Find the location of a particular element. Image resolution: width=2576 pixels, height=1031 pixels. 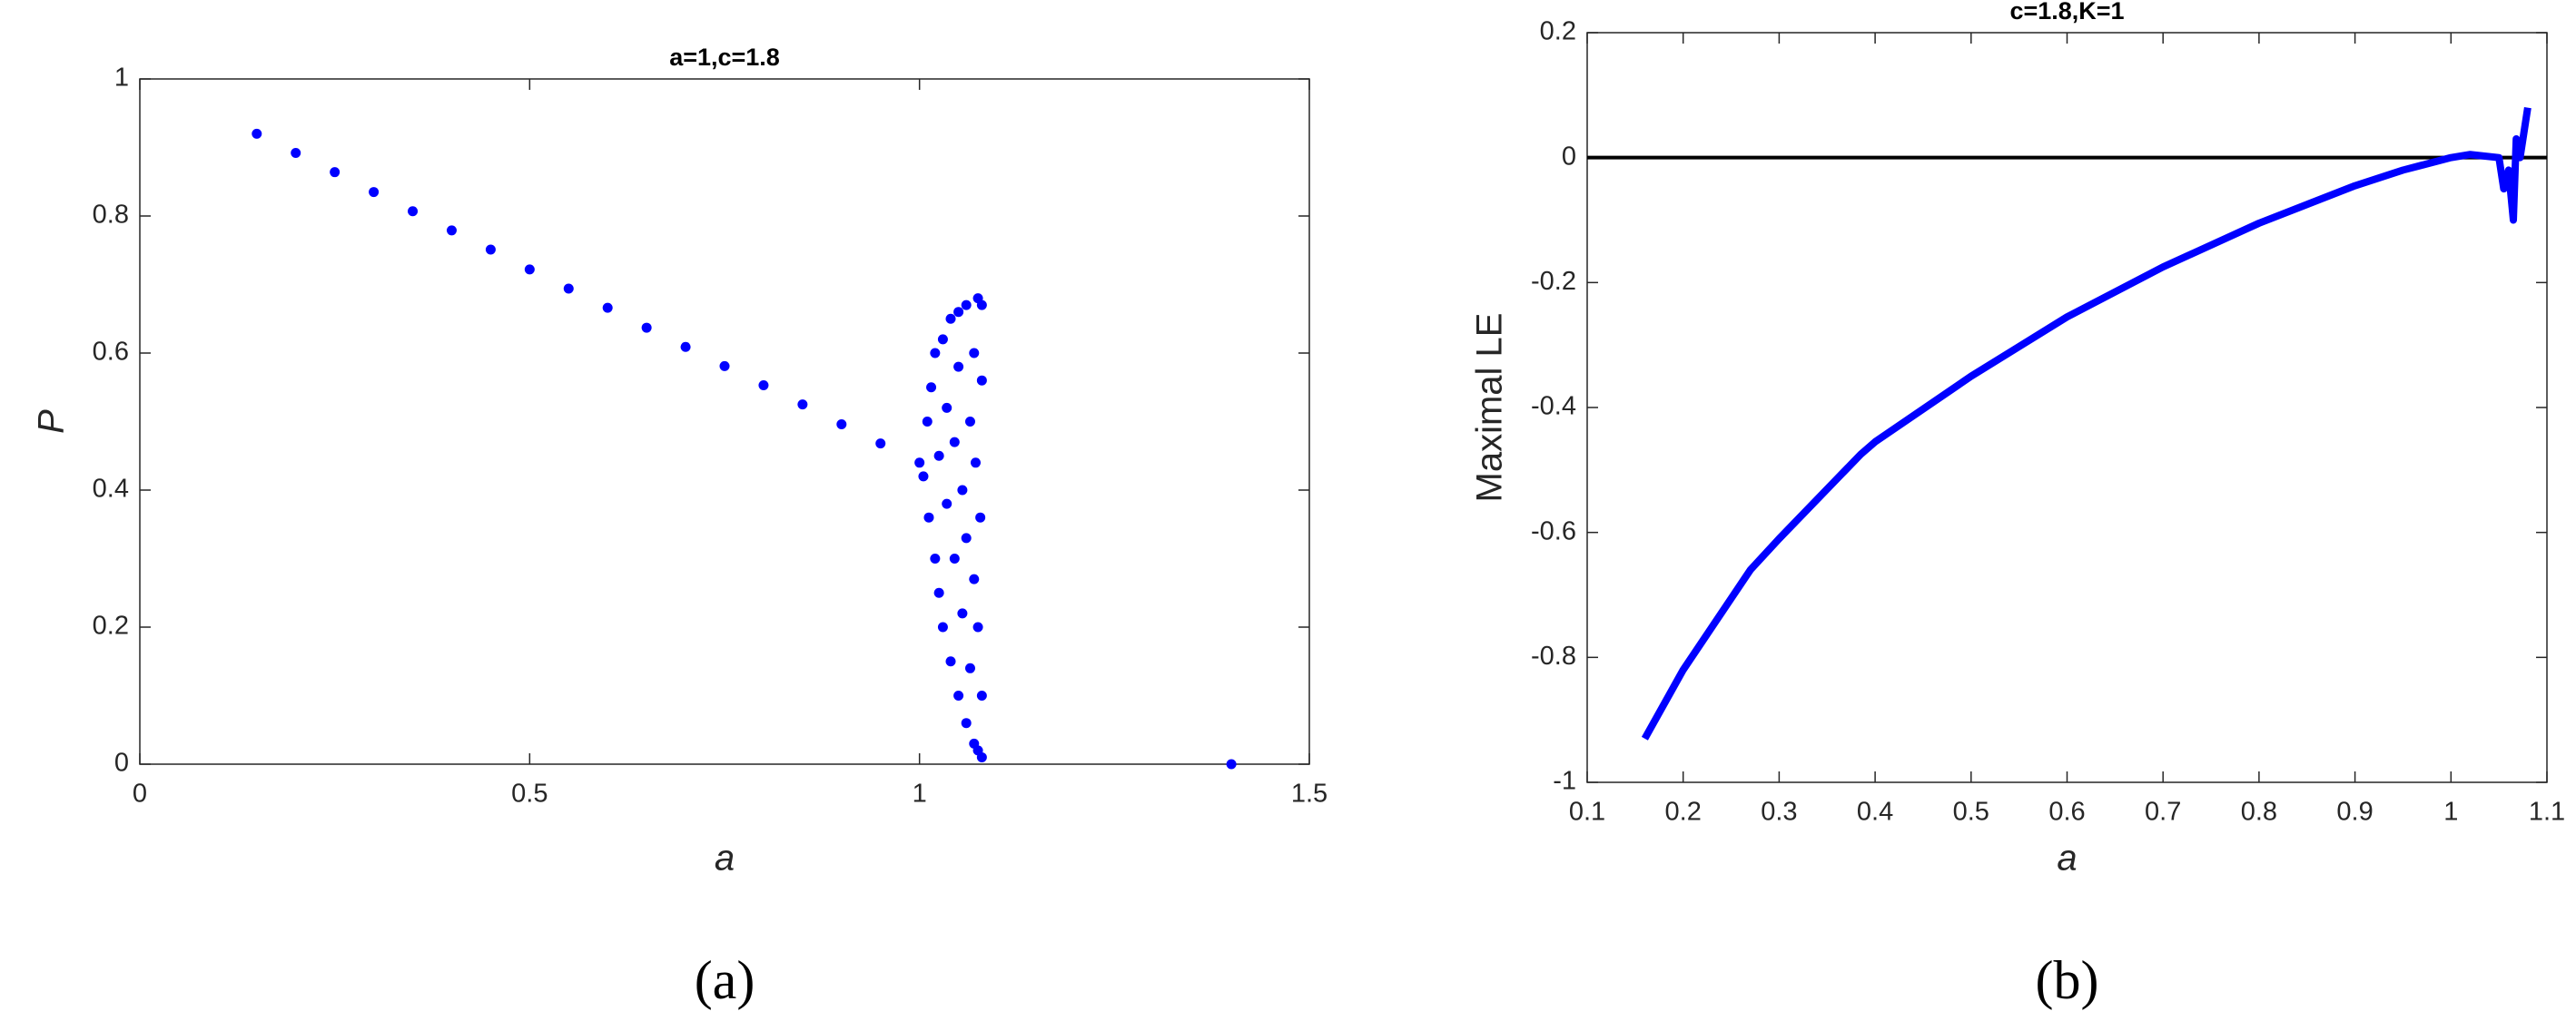

x-tick-label: 0.3 is located at coordinates (1779, 812).